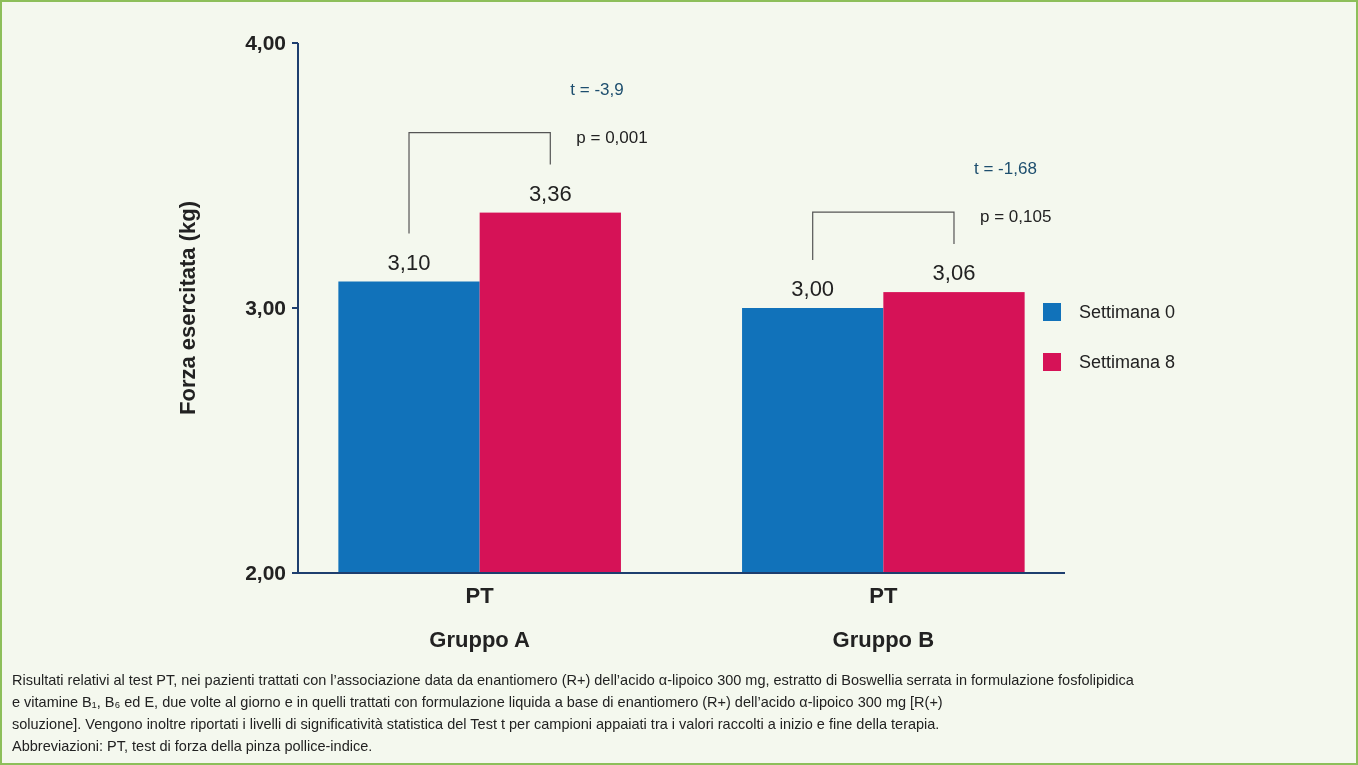  I want to click on annotation: p = 0,105, so click(1015, 217).